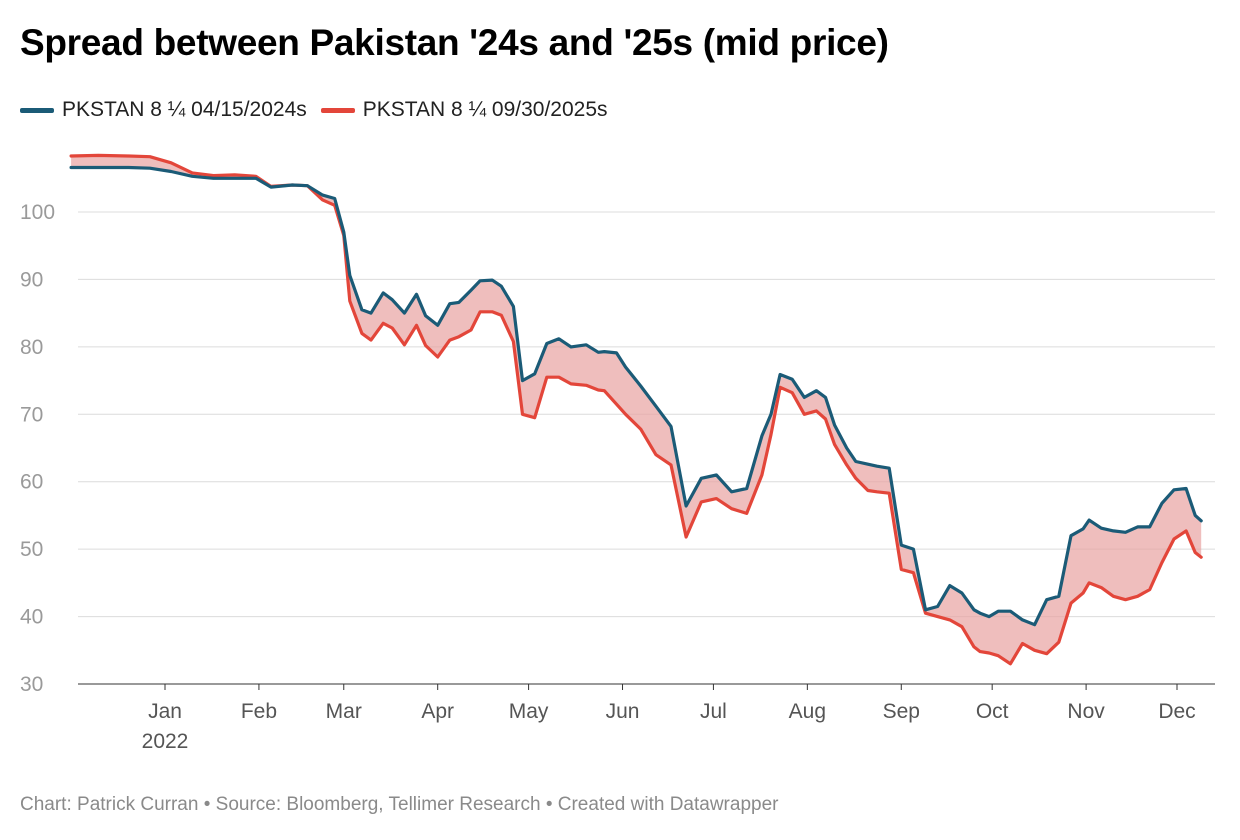  Describe the element at coordinates (337, 110) in the screenshot. I see `legend-swatch-2025` at that location.